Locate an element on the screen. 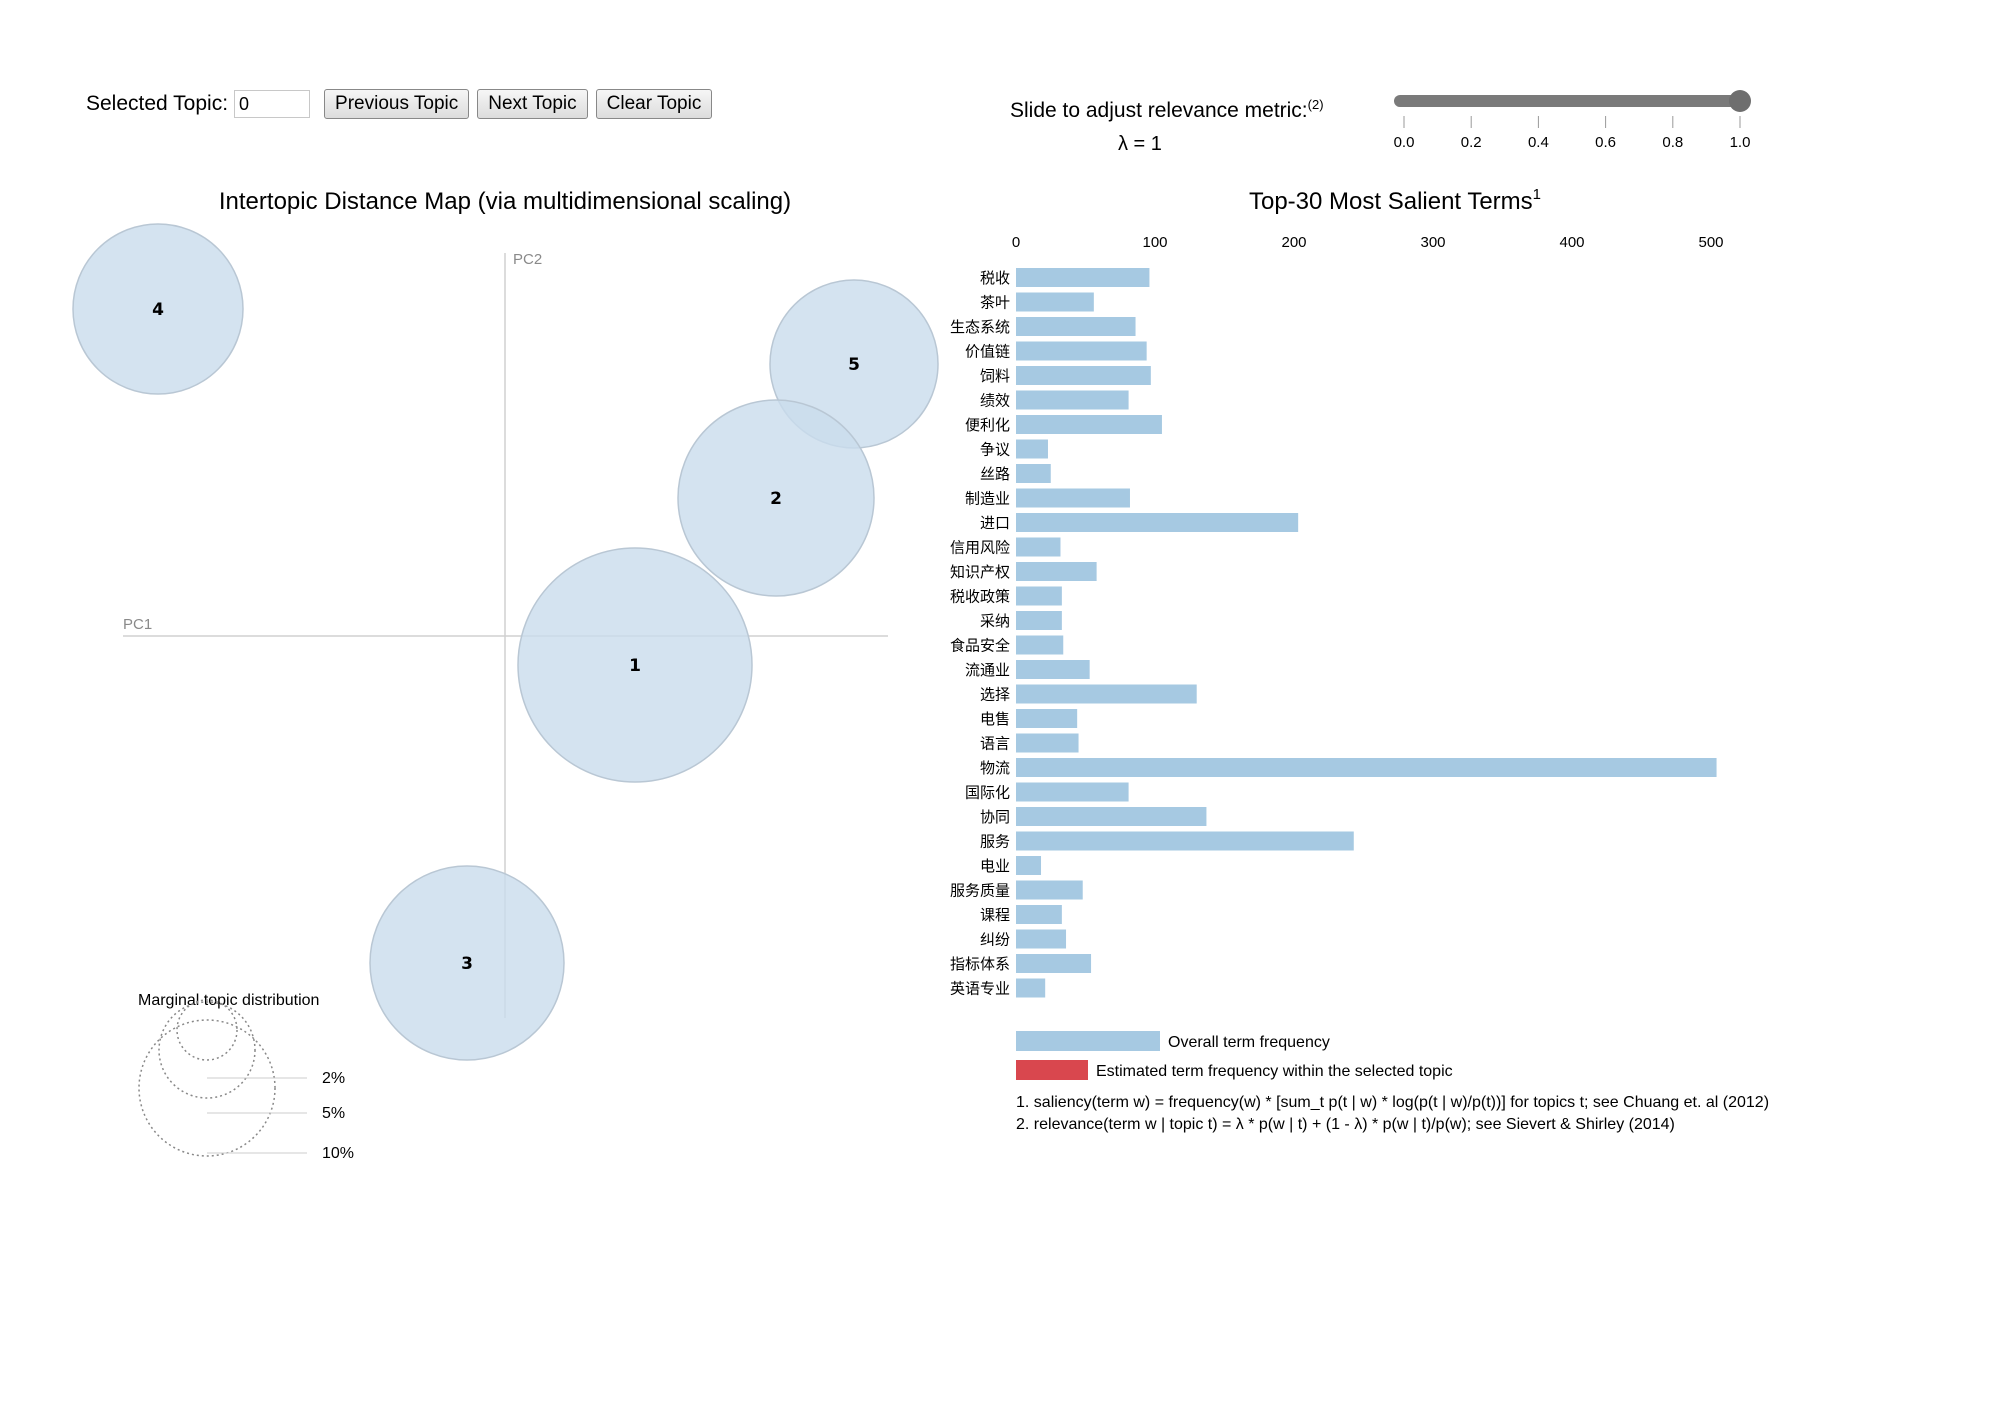 Image resolution: width=2000 pixels, height=1413 pixels. term-row: 税收 is located at coordinates (1065, 277).